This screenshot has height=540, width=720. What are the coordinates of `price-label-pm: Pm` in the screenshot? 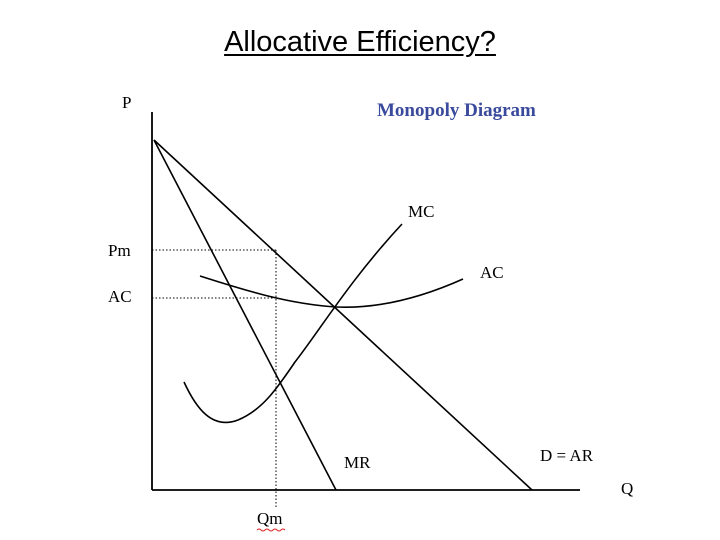 It's located at (119, 250).